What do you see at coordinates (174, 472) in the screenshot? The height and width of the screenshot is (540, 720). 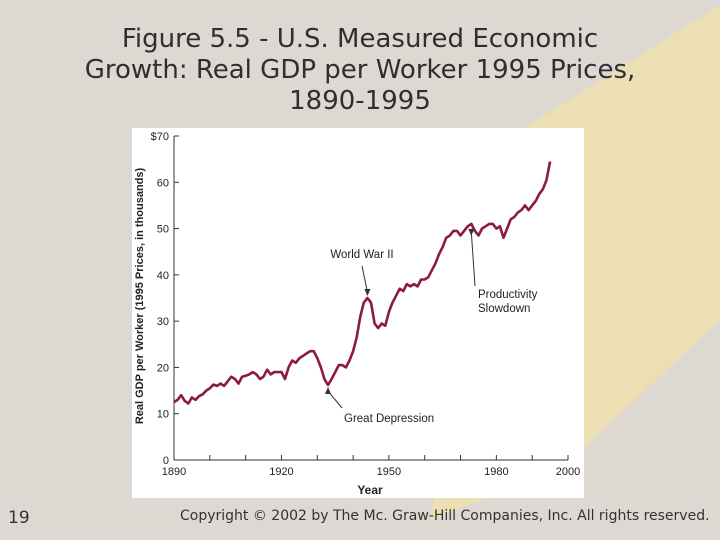 I see `x-tick-label: 1890` at bounding box center [174, 472].